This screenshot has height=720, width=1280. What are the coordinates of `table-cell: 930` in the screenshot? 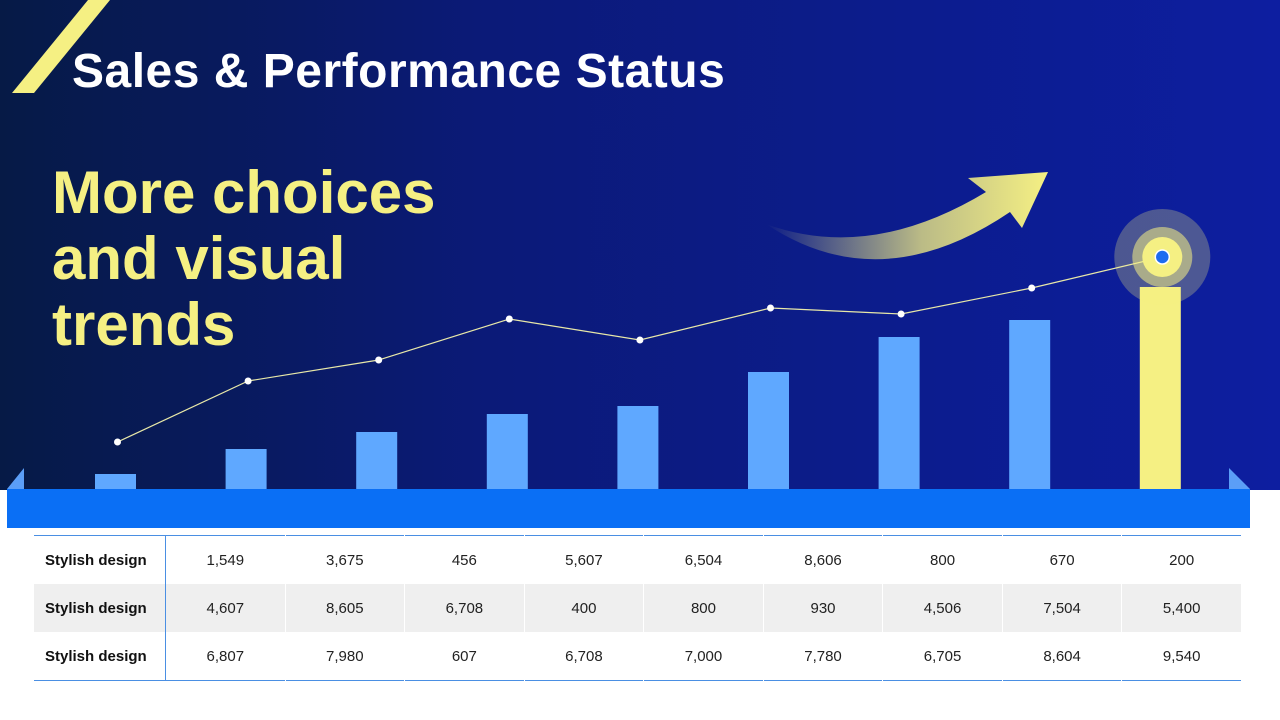 It's located at (823, 608).